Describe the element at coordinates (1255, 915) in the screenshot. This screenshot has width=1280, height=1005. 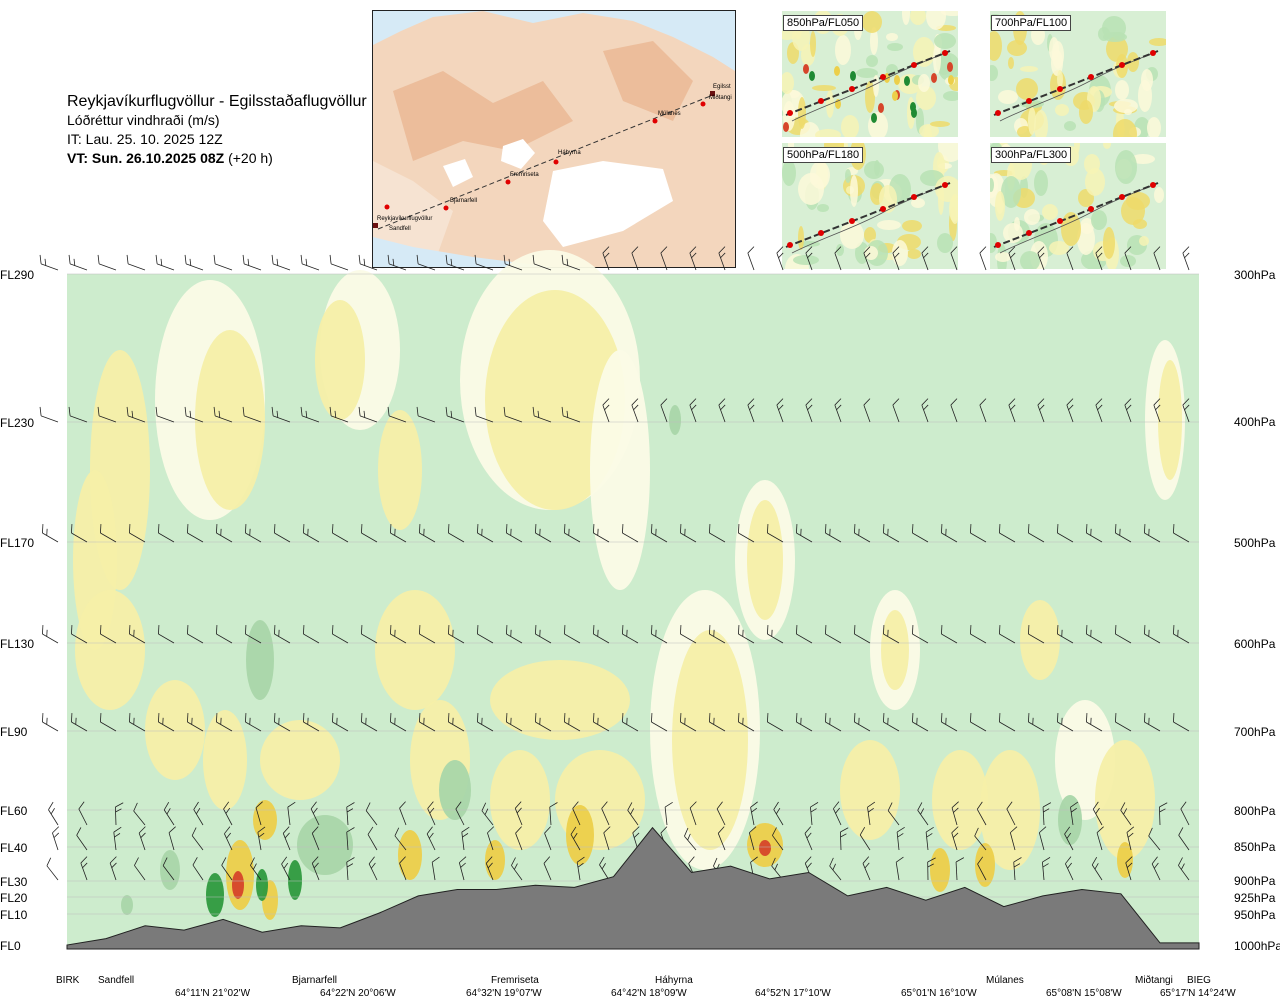
I see `hpa-label: 950hPa` at that location.